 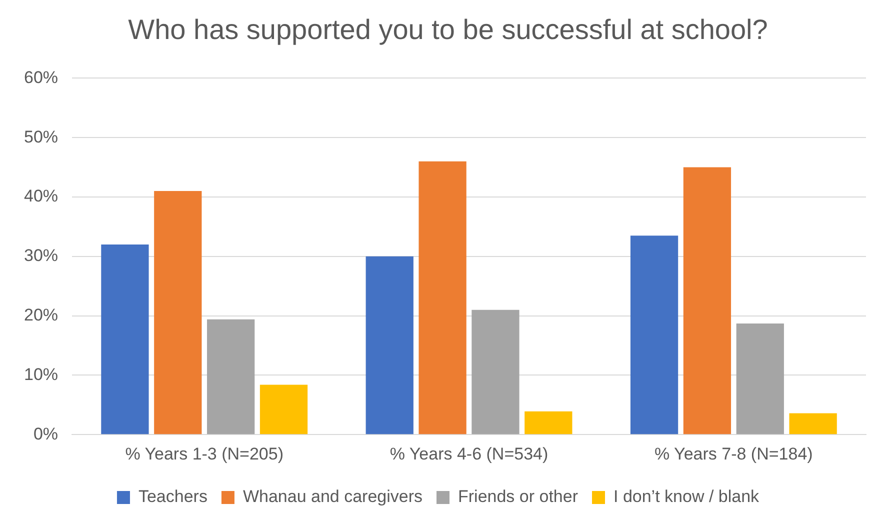 What do you see at coordinates (469, 454) in the screenshot?
I see `x-tick-label: % Years 4-6 (N=534)` at bounding box center [469, 454].